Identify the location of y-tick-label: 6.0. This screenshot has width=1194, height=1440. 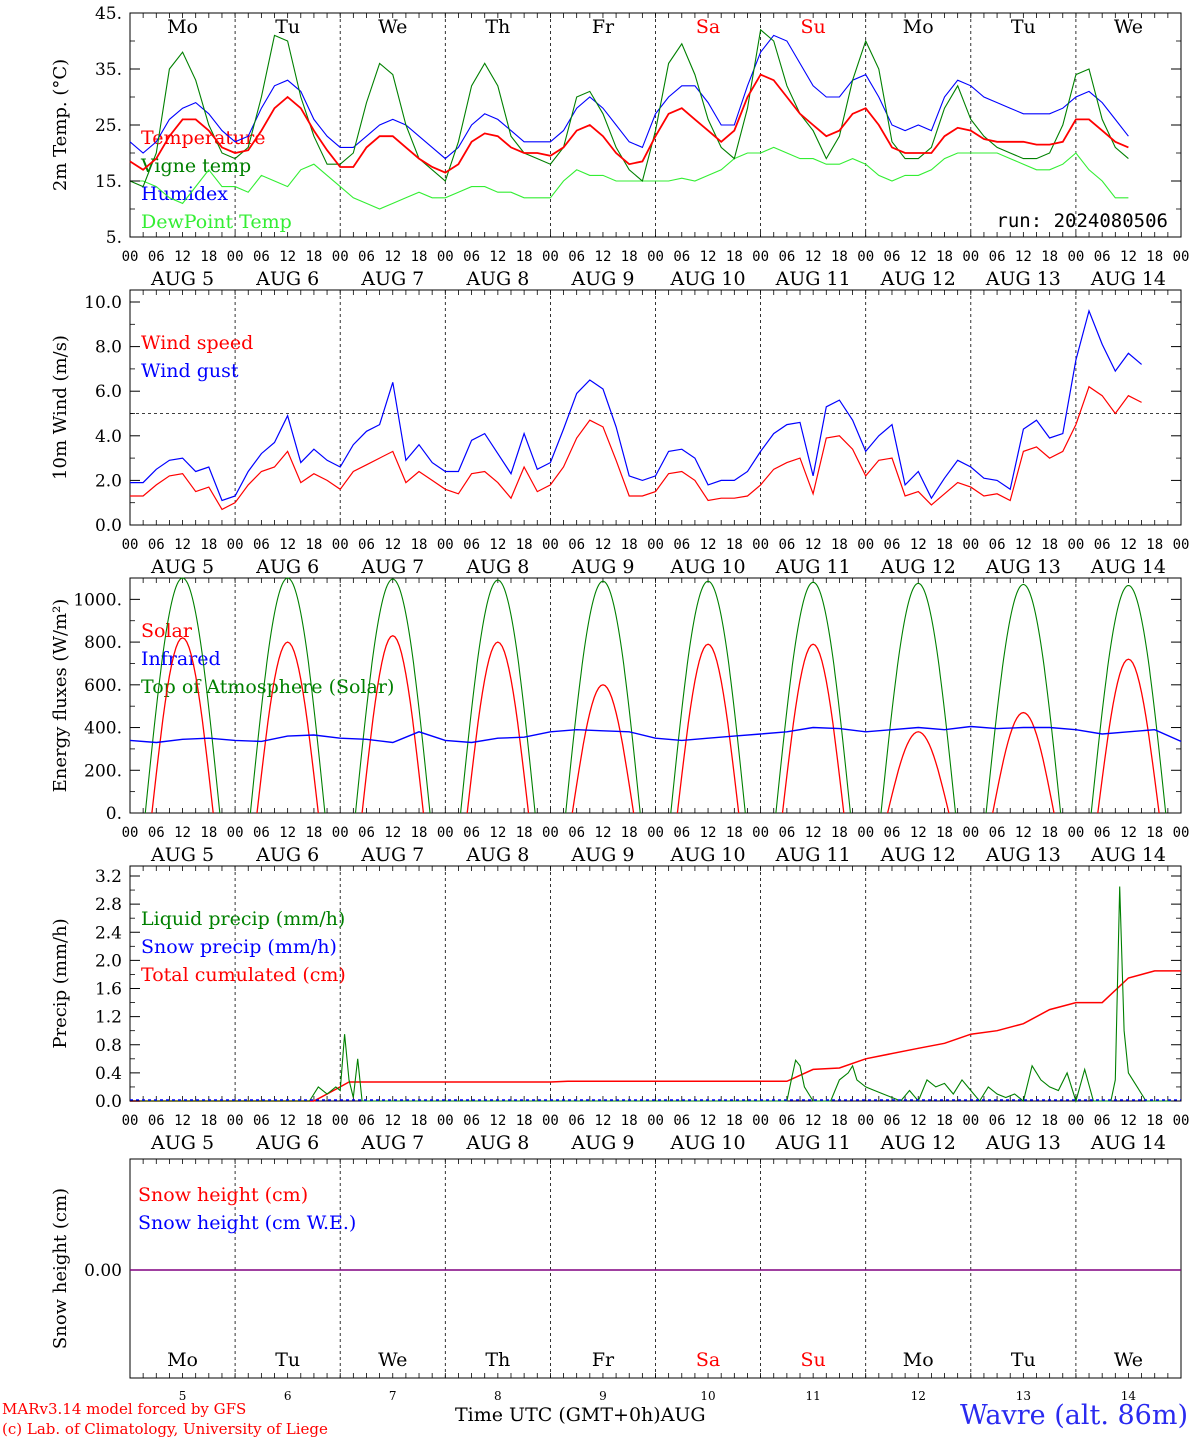
(108, 392).